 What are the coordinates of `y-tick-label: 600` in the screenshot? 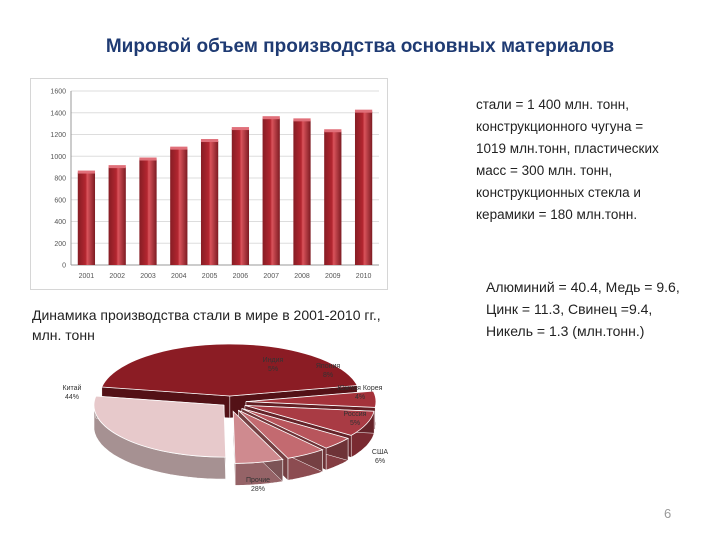 It's located at (60, 200).